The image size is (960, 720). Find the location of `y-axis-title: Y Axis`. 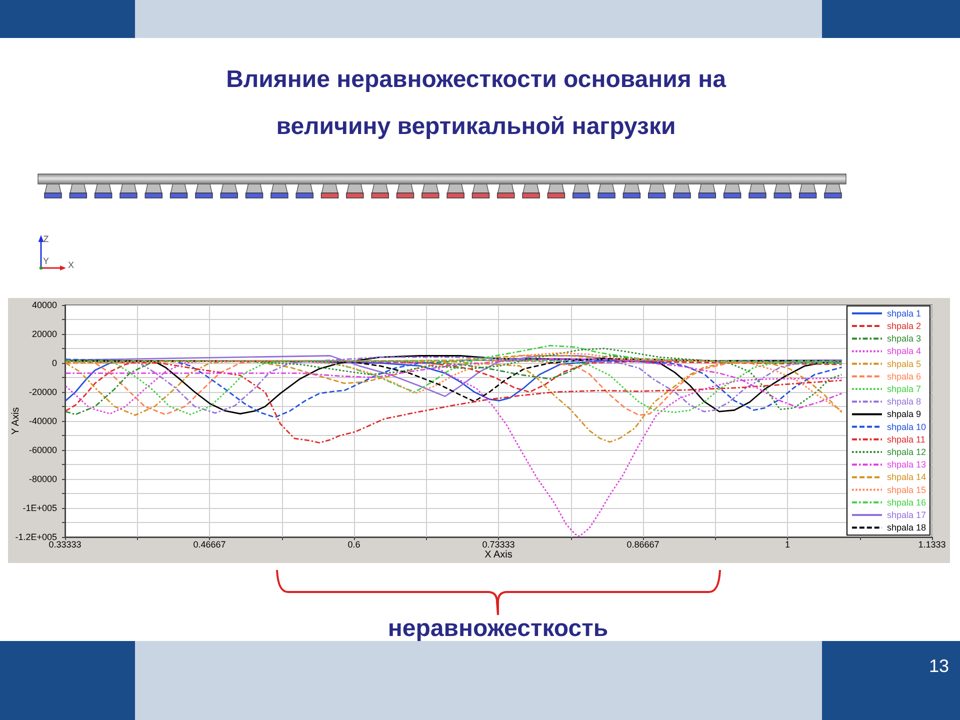

y-axis-title: Y Axis is located at coordinates (16, 421).